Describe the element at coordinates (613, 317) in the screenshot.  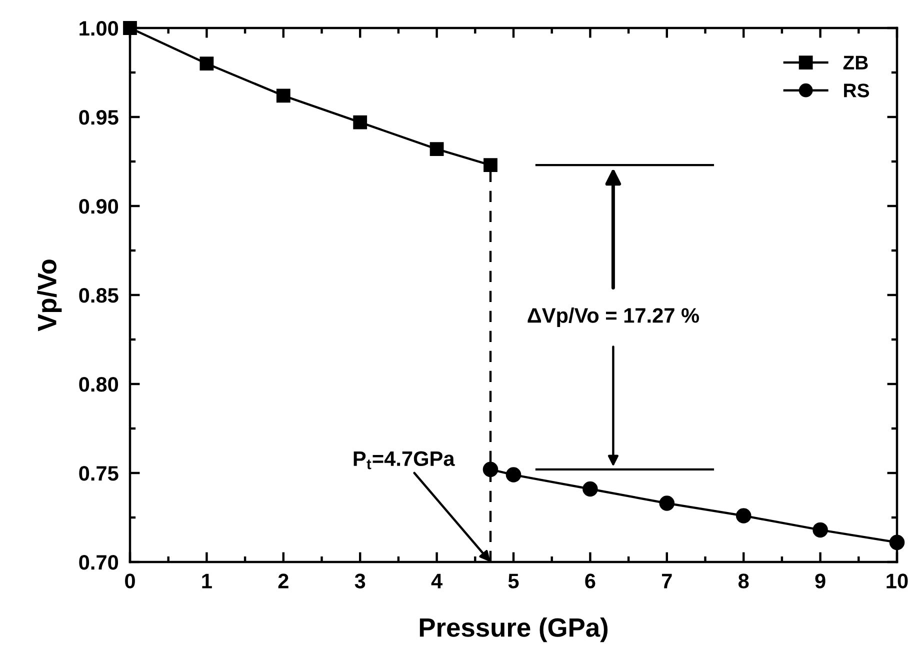
I see `annotation: ΔVp/Vo = 17.27 %` at that location.